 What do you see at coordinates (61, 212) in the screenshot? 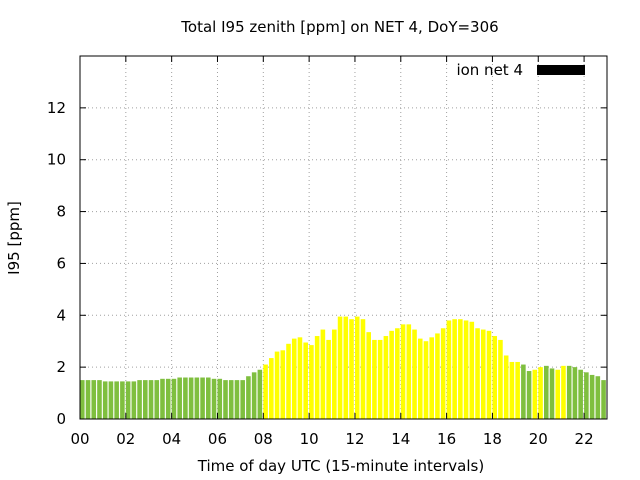
I see `y-tick-label: 8` at bounding box center [61, 212].